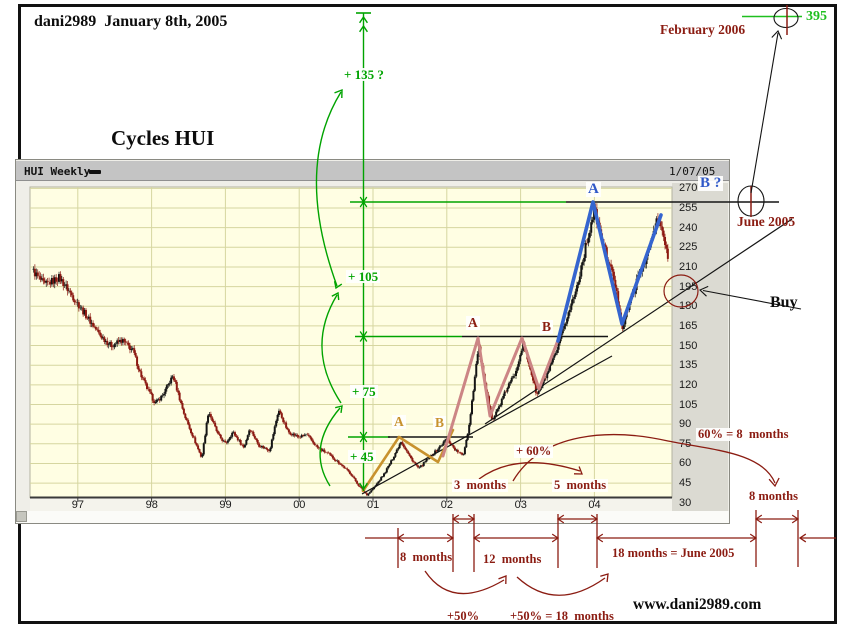 This screenshot has height=634, width=845. Describe the element at coordinates (440, 422) in the screenshot. I see `wave-b-orange-label: B` at that location.